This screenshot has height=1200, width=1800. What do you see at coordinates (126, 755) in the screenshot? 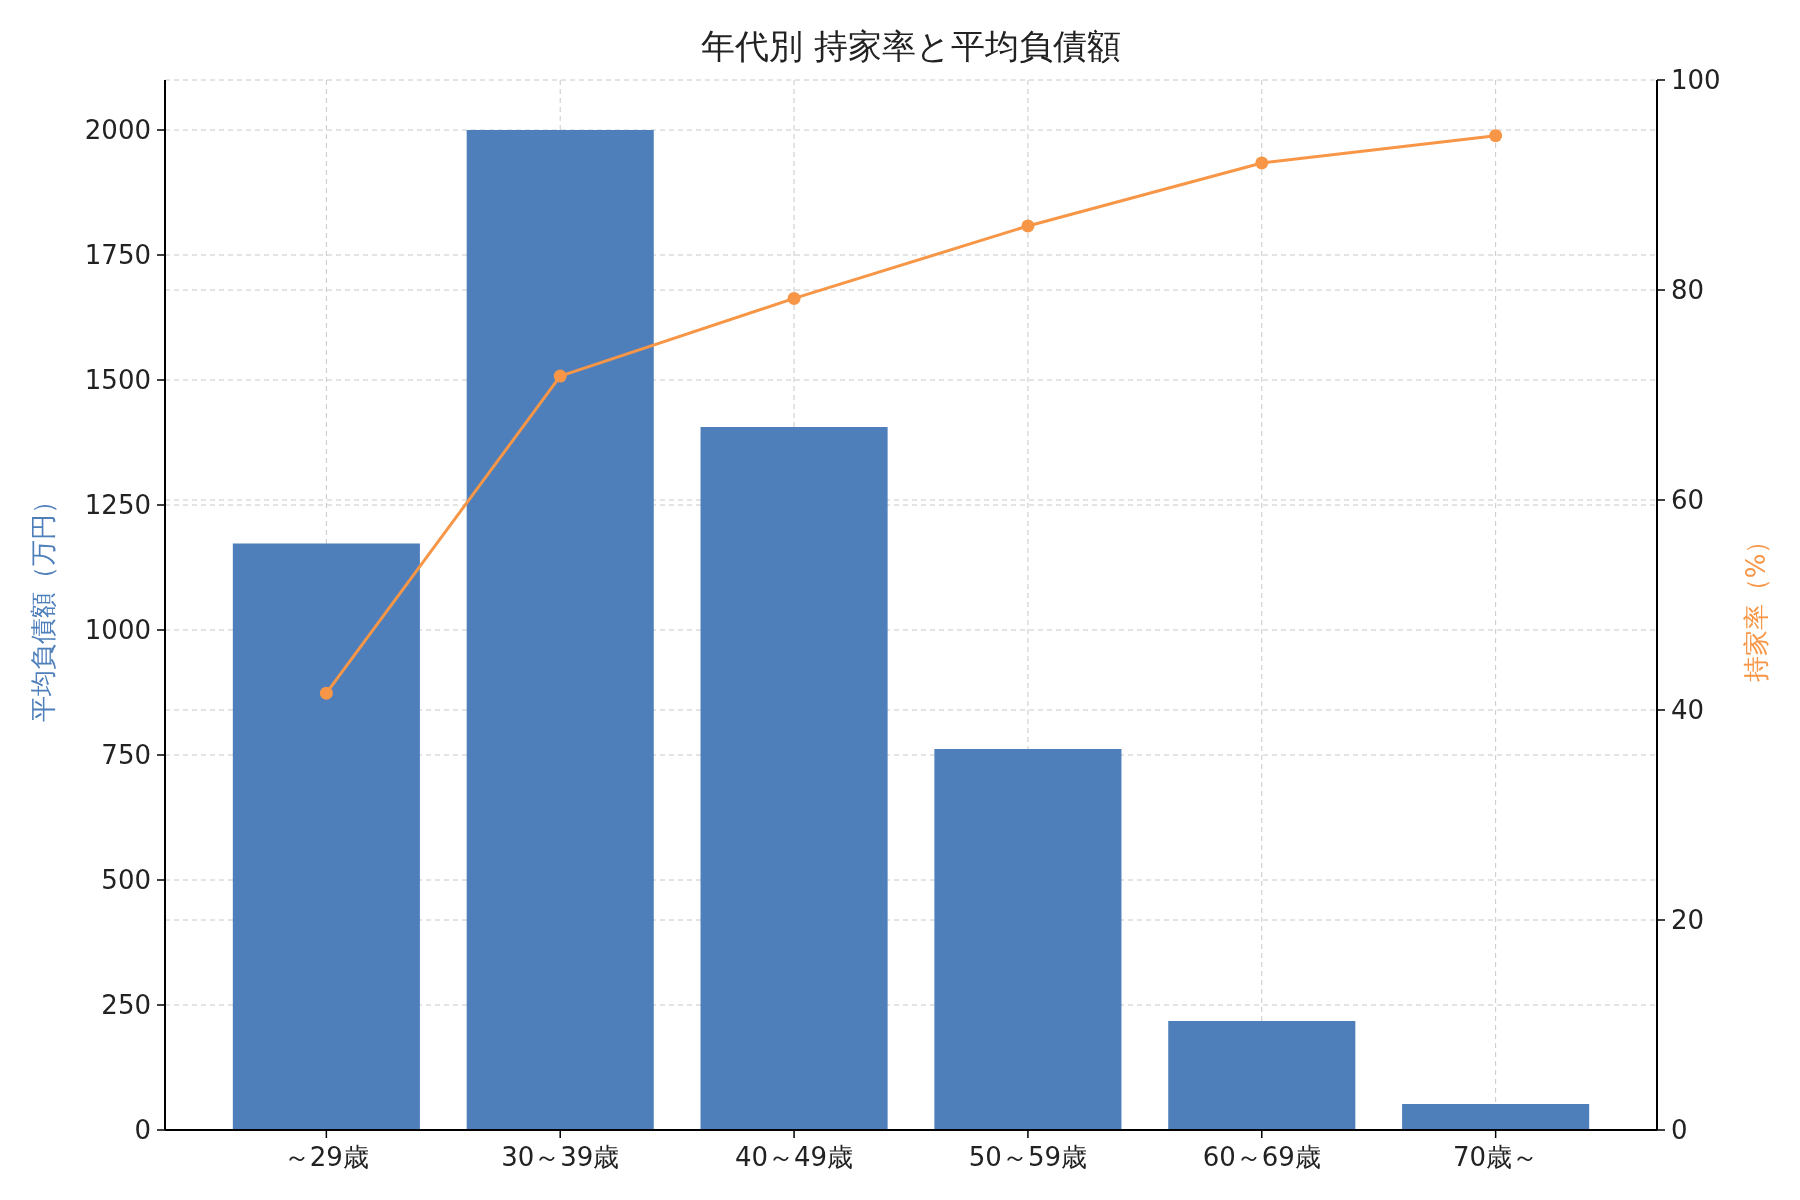
I see `y-tick-label: 750` at bounding box center [126, 755].